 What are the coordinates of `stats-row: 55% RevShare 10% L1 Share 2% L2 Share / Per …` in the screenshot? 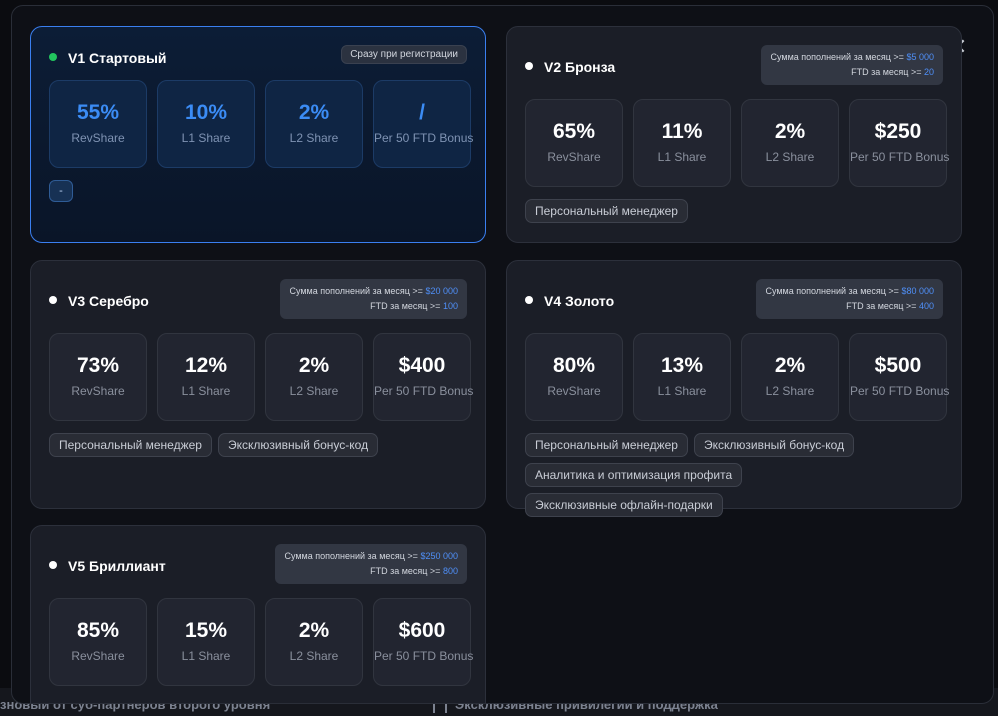 It's located at (261, 124).